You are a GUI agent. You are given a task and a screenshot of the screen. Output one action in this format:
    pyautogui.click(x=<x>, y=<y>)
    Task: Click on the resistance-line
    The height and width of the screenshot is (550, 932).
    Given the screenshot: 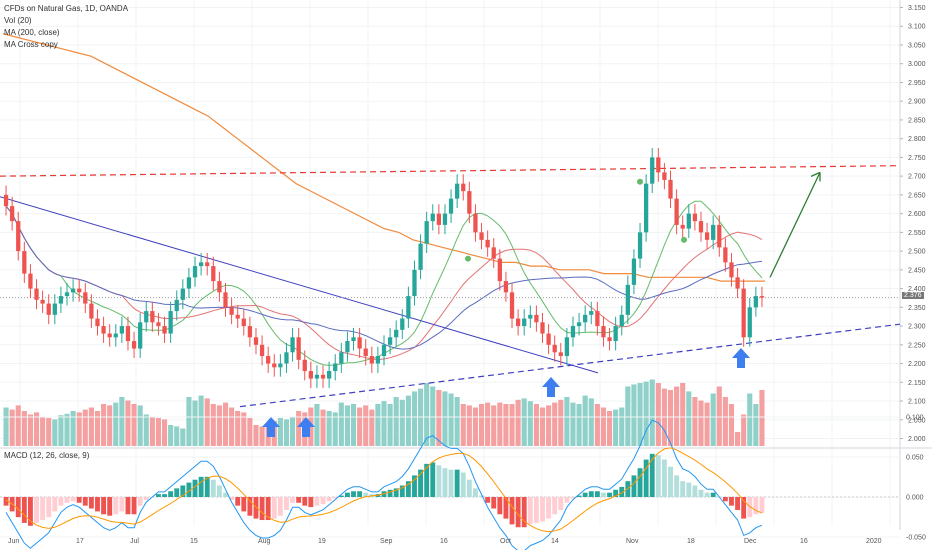 What is the action you would take?
    pyautogui.click(x=450, y=171)
    